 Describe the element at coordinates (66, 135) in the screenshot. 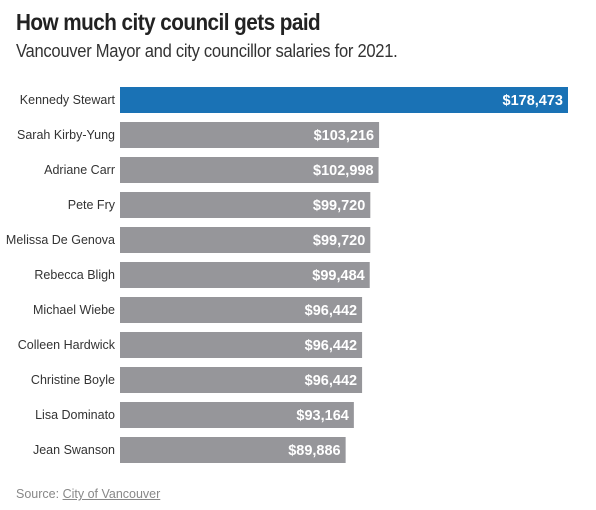

I see `bar-label: Sarah Kirby-Yung` at that location.